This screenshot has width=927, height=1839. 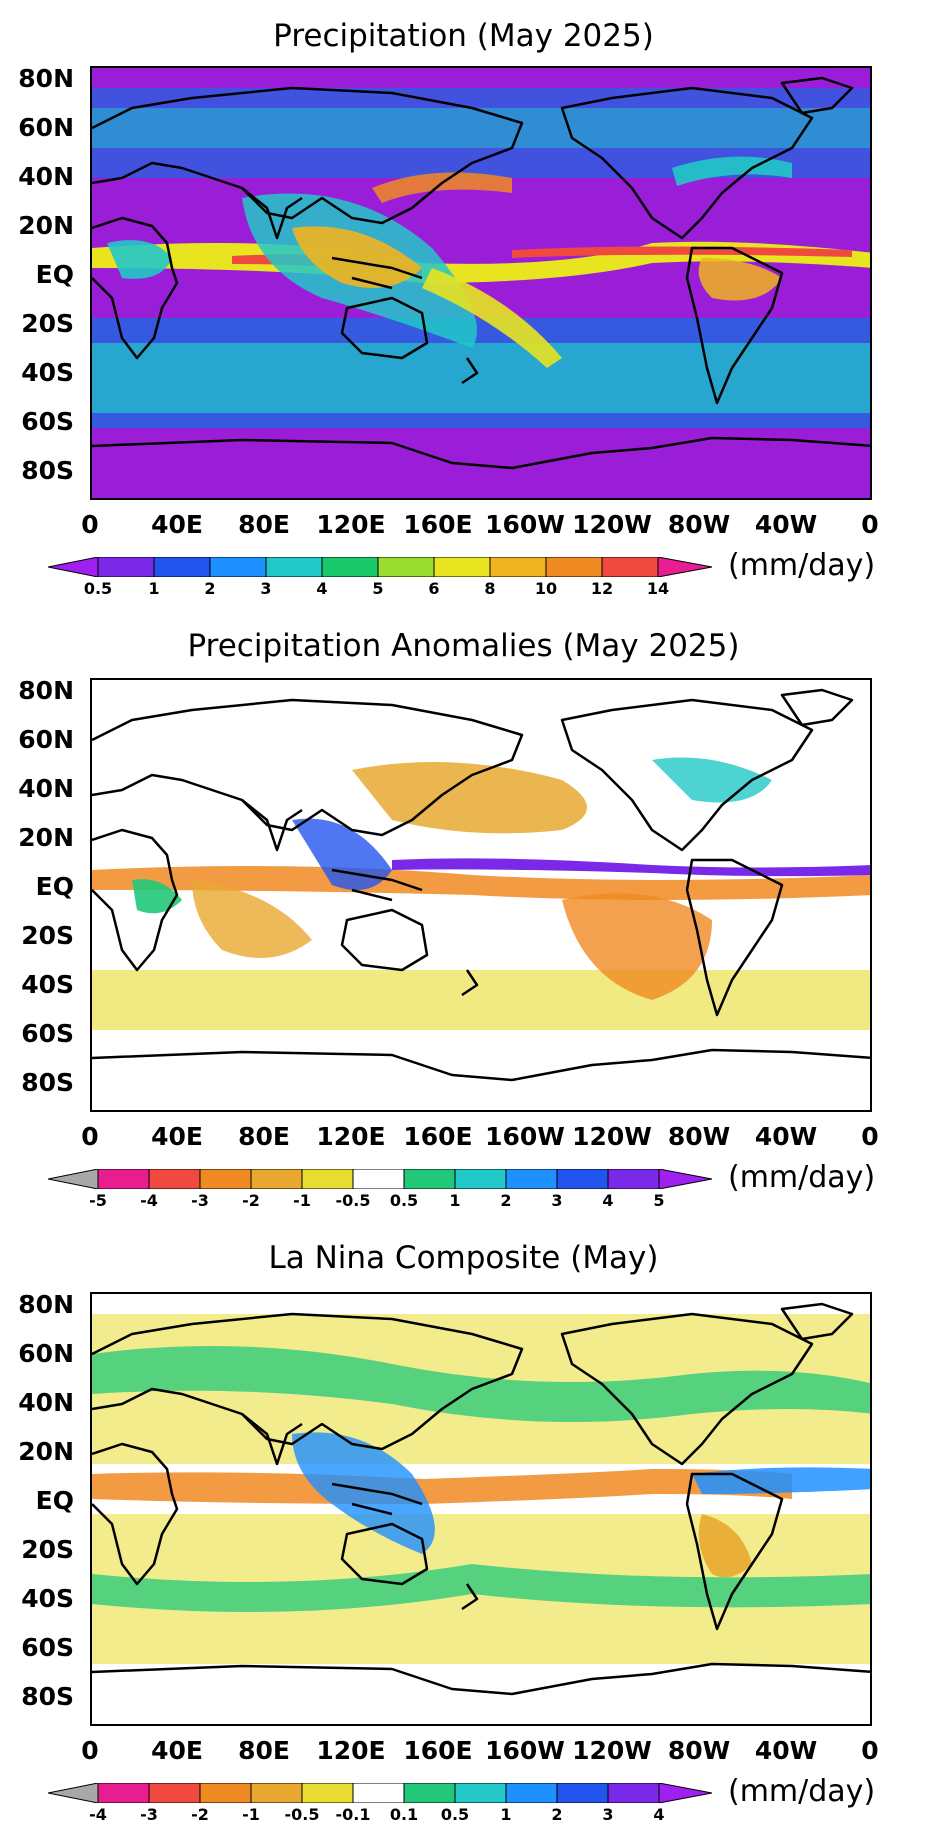 What do you see at coordinates (442, 1486) in the screenshot?
I see `lanina-dry-equator` at bounding box center [442, 1486].